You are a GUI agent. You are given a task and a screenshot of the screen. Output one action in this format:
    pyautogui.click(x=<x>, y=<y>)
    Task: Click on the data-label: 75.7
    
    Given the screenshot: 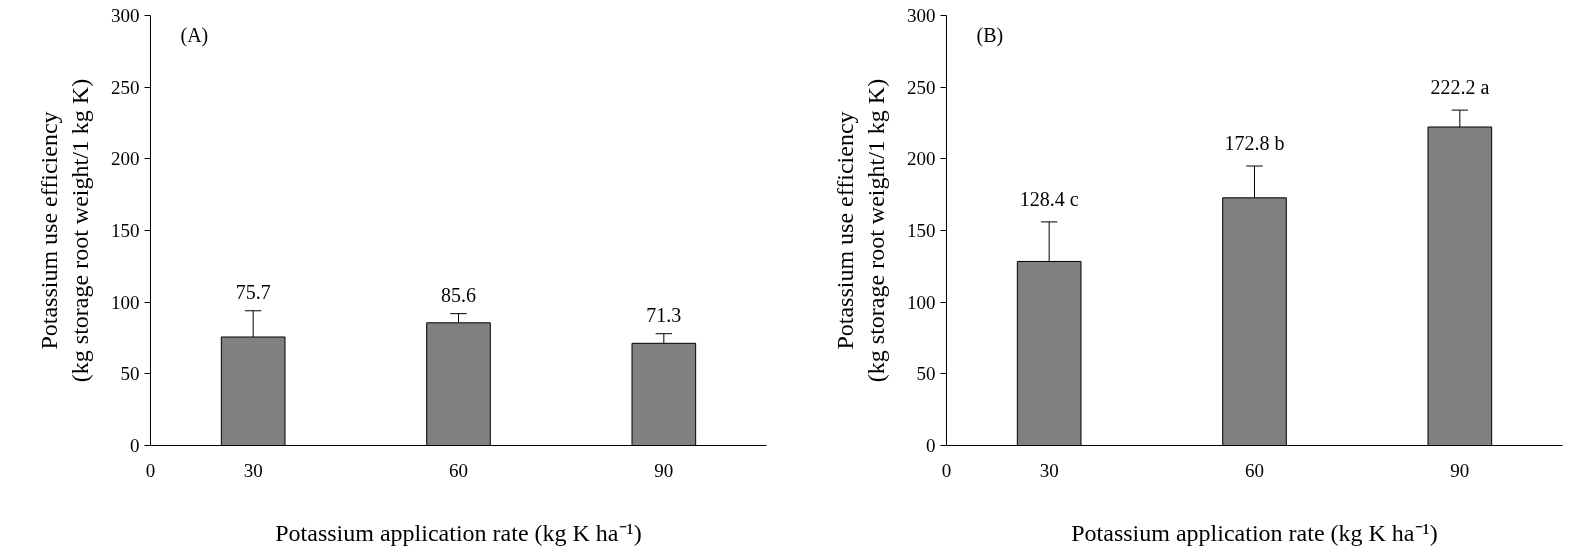 What is the action you would take?
    pyautogui.click(x=253, y=291)
    